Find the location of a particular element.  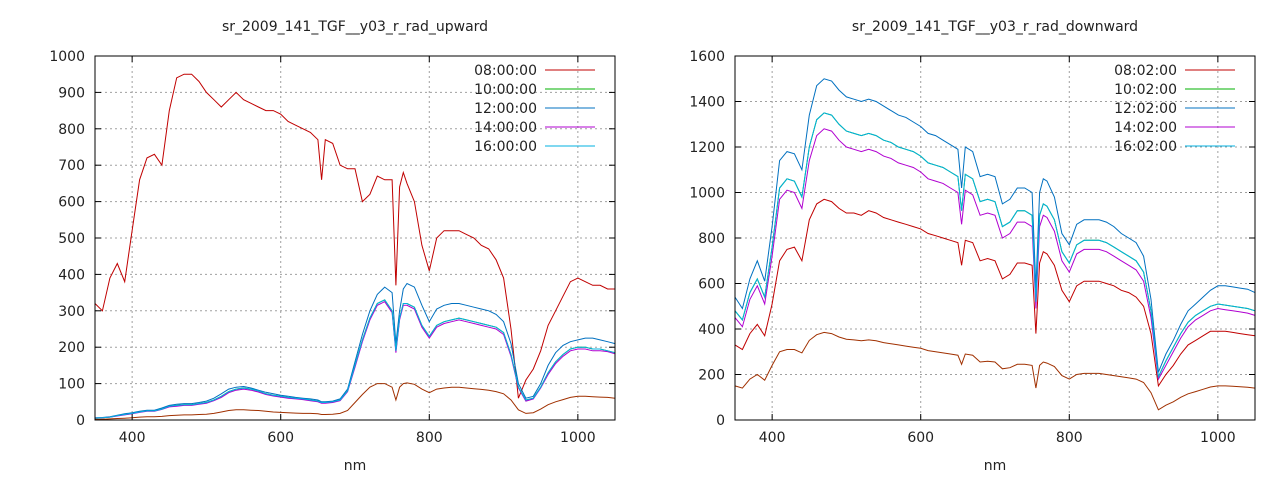

legend-label: 16:02:00 is located at coordinates (1145, 147).